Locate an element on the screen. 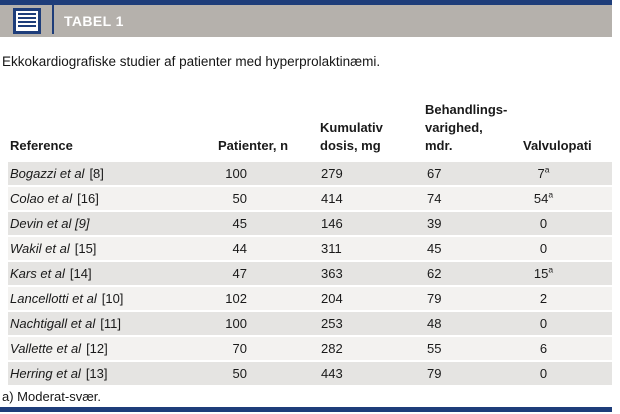 Image resolution: width=620 pixels, height=414 pixels. dose-cell: 146 is located at coordinates (372, 223).